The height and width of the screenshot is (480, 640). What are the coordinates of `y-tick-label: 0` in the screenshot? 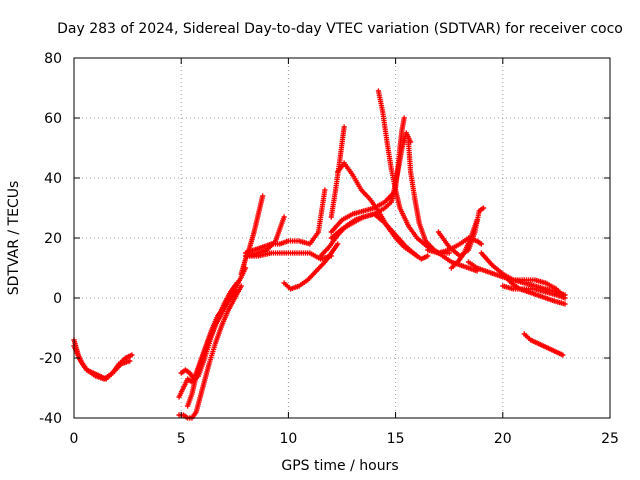 It's located at (57, 299).